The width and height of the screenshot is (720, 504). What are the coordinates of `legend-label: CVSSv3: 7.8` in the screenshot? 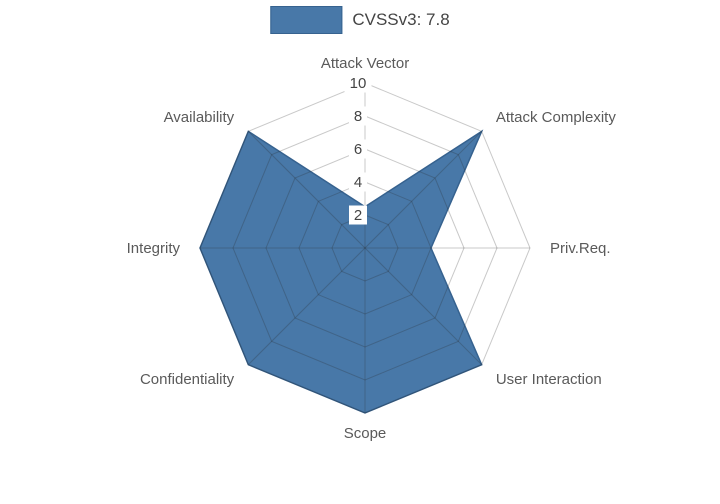 It's located at (401, 19).